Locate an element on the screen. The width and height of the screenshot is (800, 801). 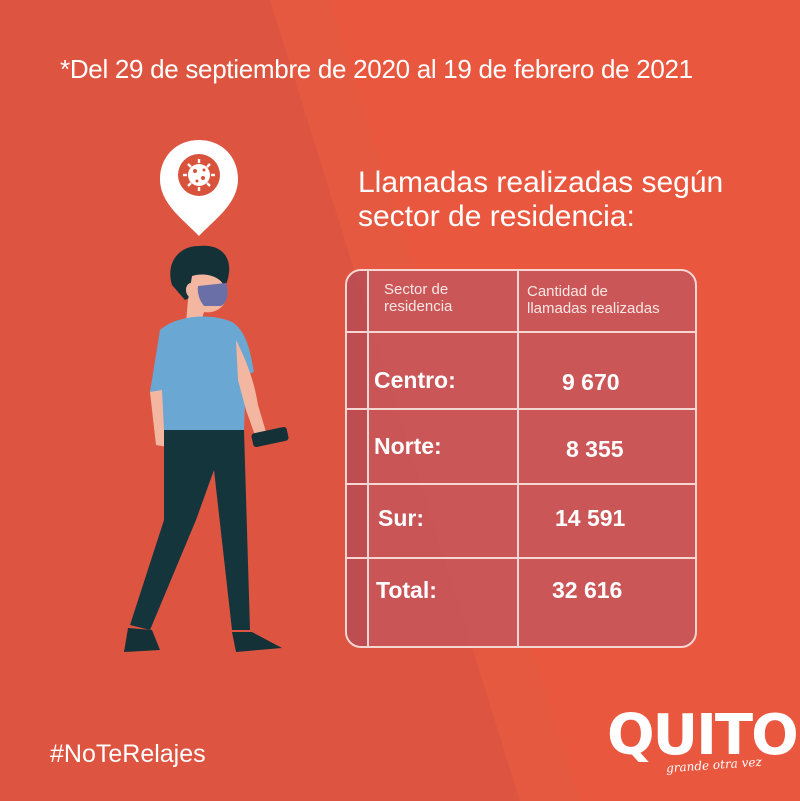
phone-icon is located at coordinates (270, 437).